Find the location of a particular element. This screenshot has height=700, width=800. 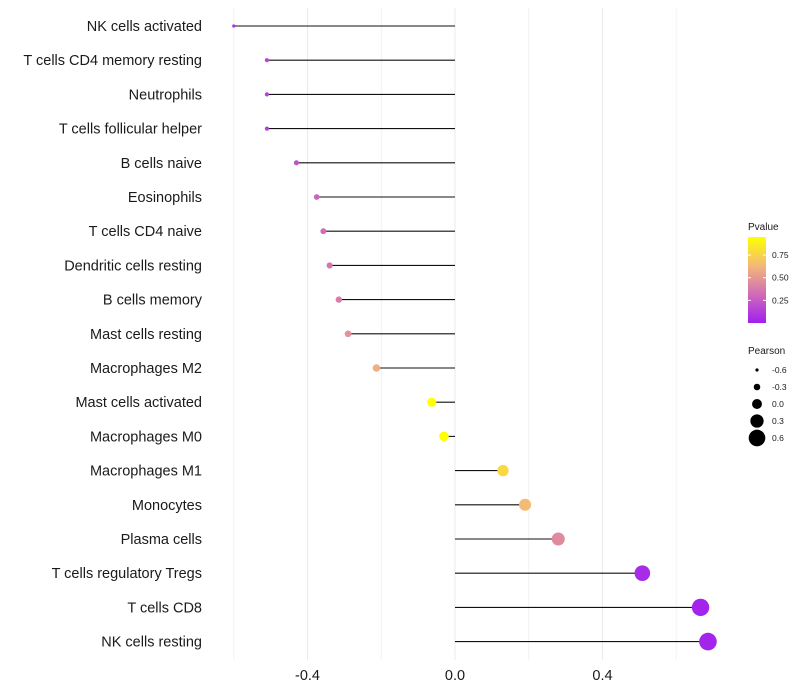

y-tick-label: Mast cells resting is located at coordinates (146, 335).